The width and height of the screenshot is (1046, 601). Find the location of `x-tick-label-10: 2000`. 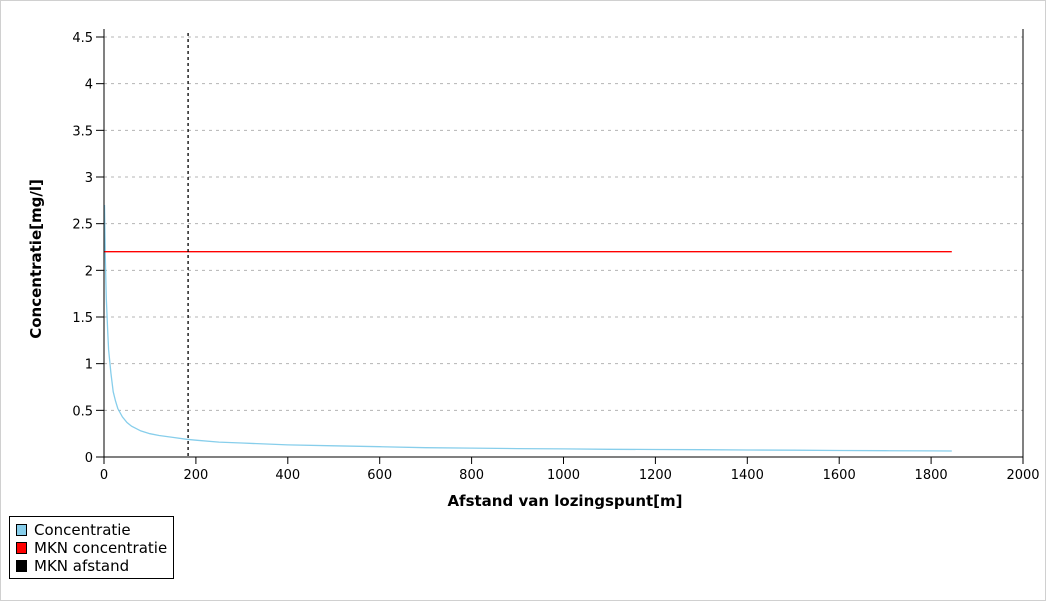

x-tick-label-10: 2000 is located at coordinates (1022, 475).